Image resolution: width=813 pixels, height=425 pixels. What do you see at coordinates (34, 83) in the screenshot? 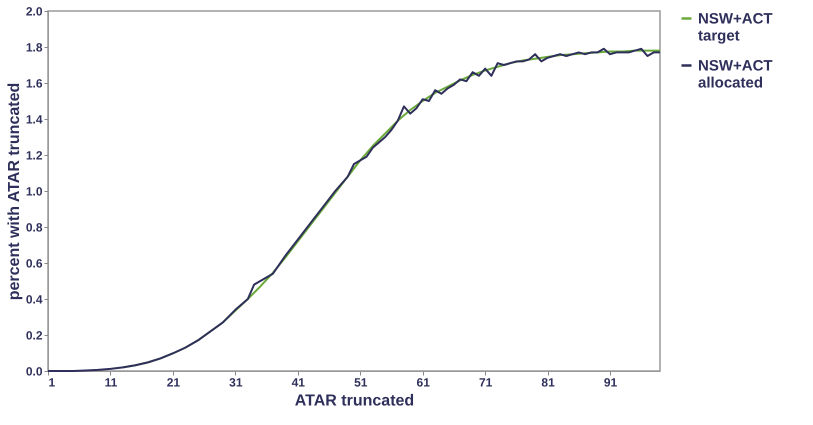
I see `y-tick-label: 1.6` at bounding box center [34, 83].